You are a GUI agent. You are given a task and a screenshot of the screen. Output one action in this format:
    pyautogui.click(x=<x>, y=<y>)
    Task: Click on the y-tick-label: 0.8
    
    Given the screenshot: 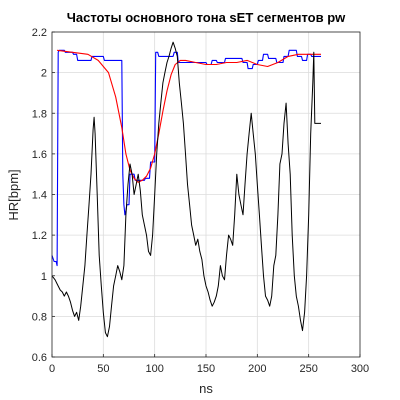 What is the action you would take?
    pyautogui.click(x=39, y=317)
    